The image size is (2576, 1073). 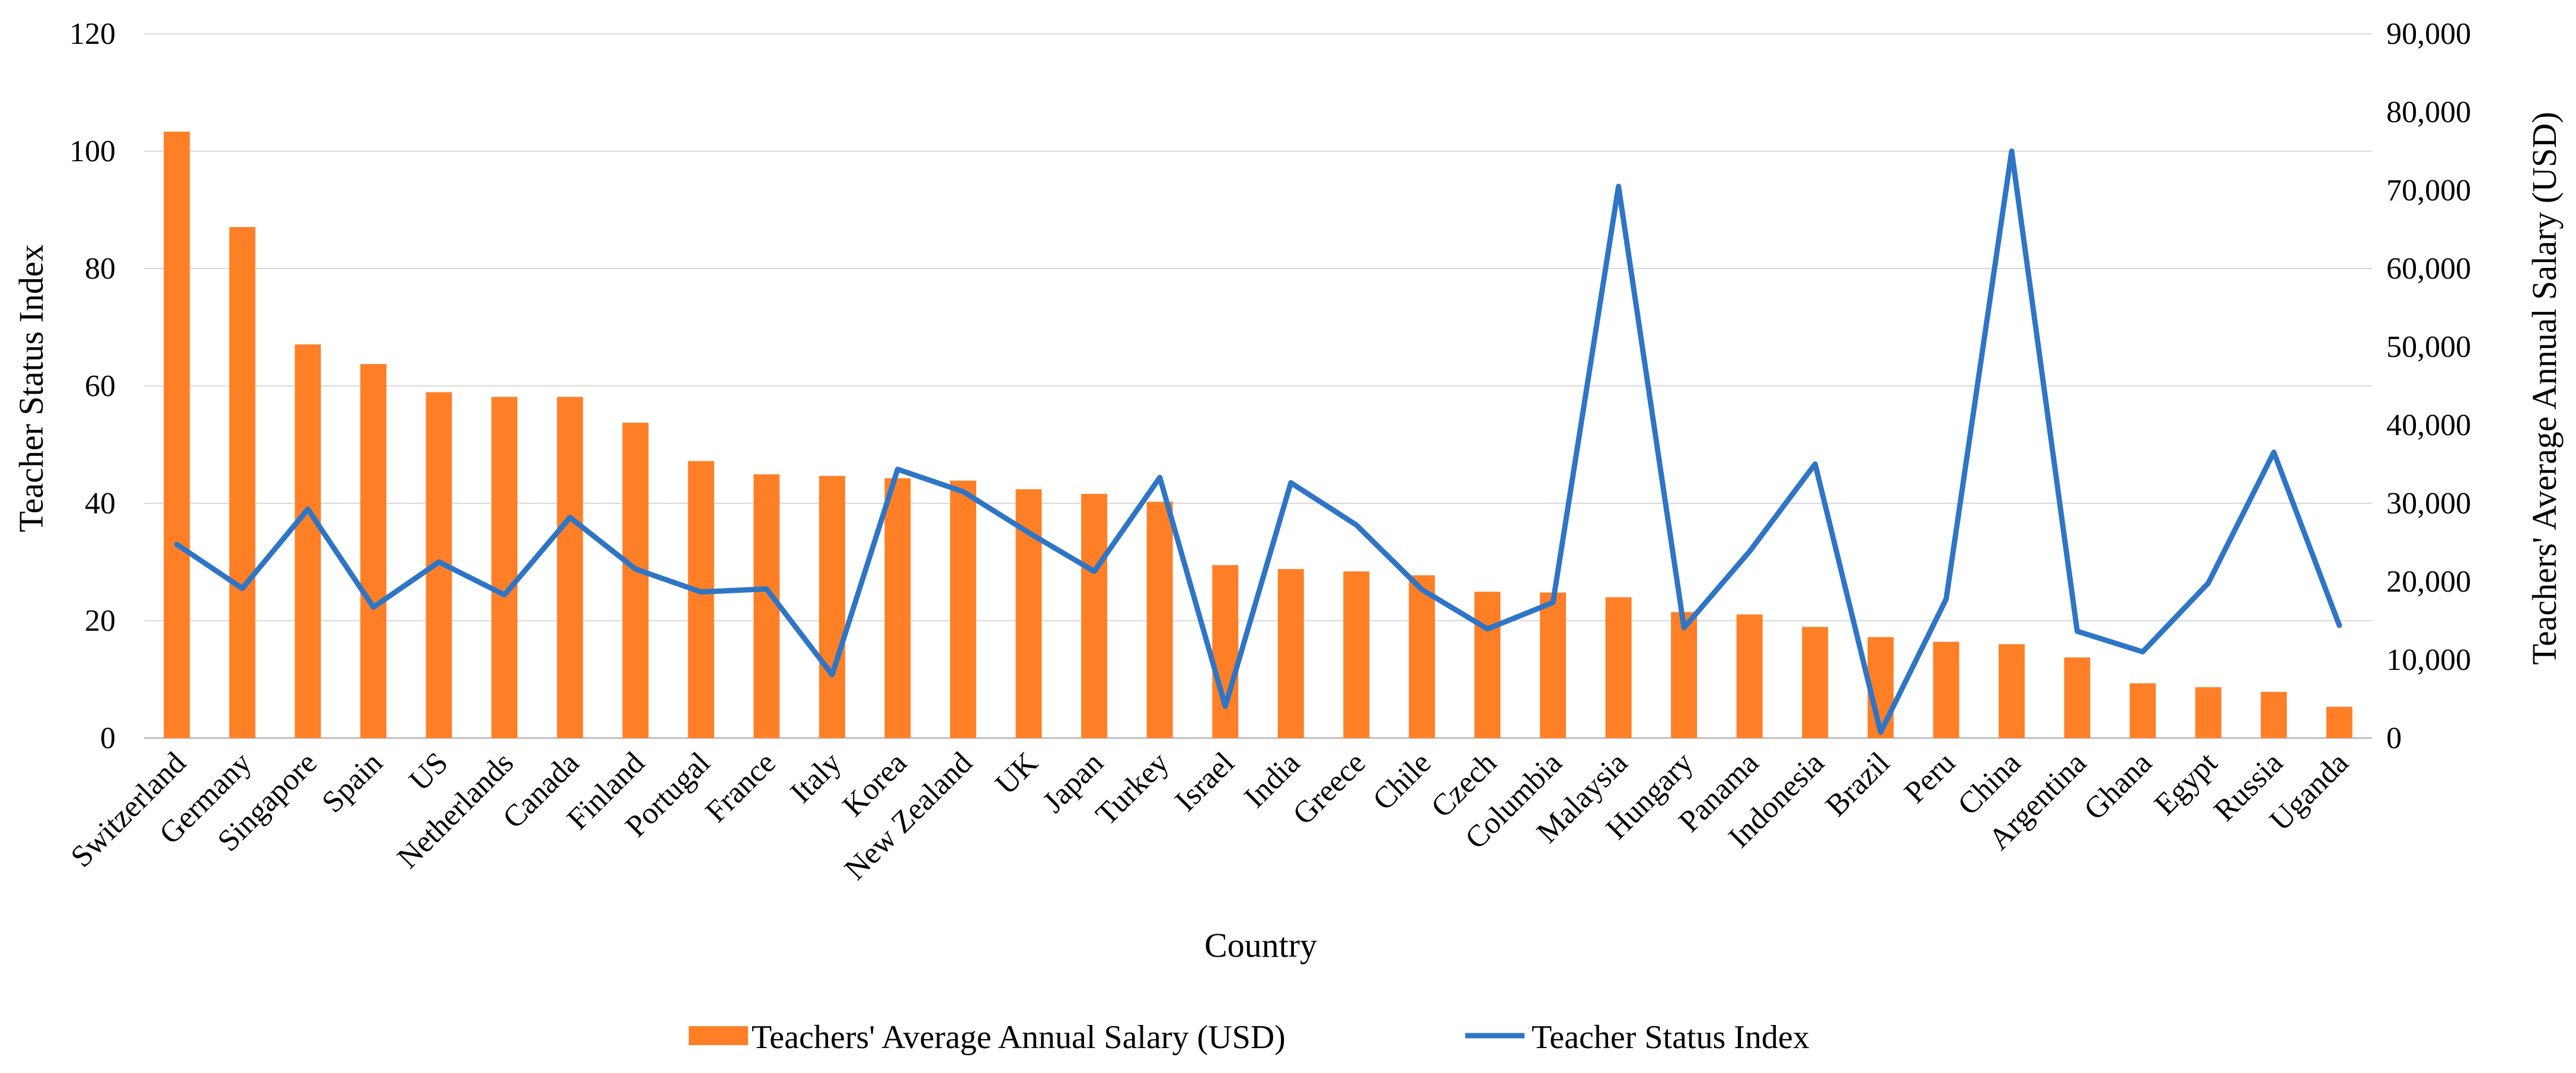 I want to click on y-tick-label: 40, so click(x=100, y=503).